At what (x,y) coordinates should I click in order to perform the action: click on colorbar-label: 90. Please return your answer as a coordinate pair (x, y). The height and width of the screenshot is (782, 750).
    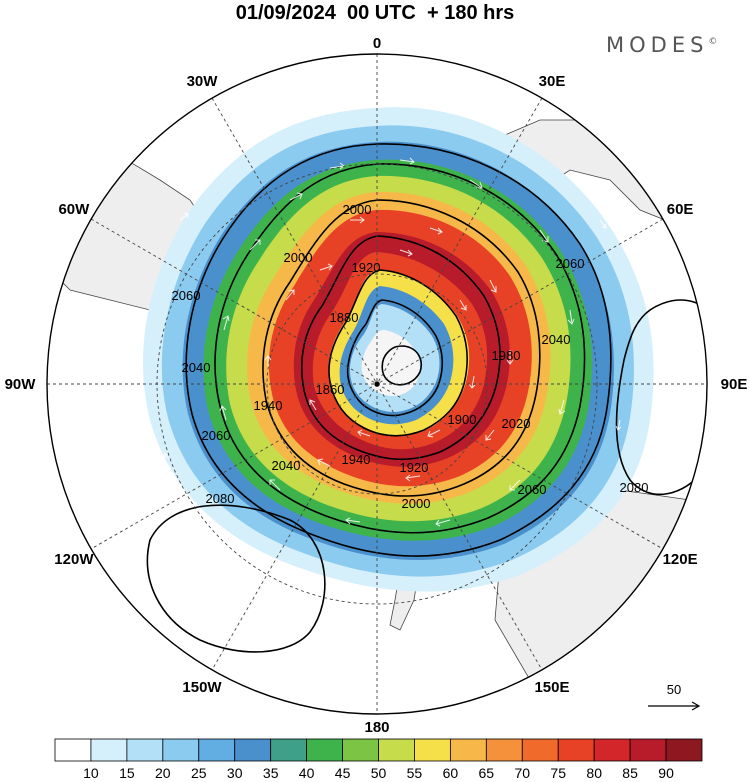
    Looking at the image, I should click on (666, 773).